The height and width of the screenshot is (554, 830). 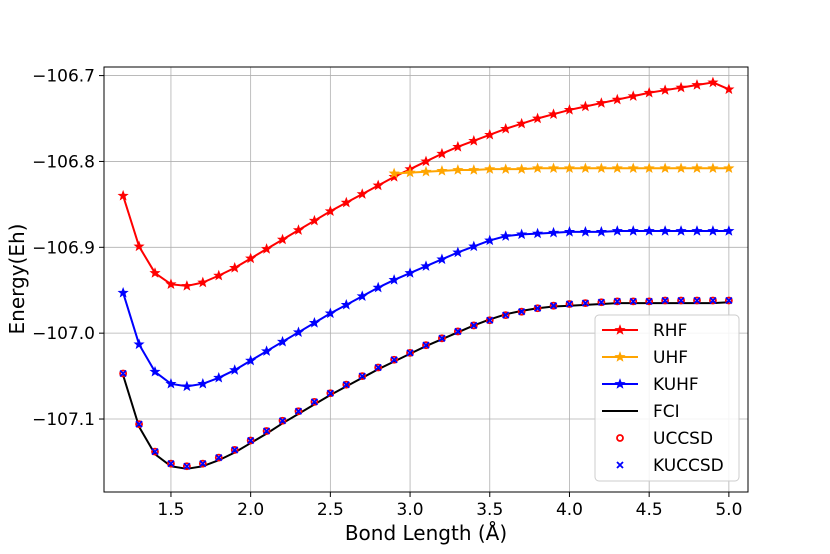 What do you see at coordinates (620, 383) in the screenshot?
I see `legend-marker-kuhf` at bounding box center [620, 383].